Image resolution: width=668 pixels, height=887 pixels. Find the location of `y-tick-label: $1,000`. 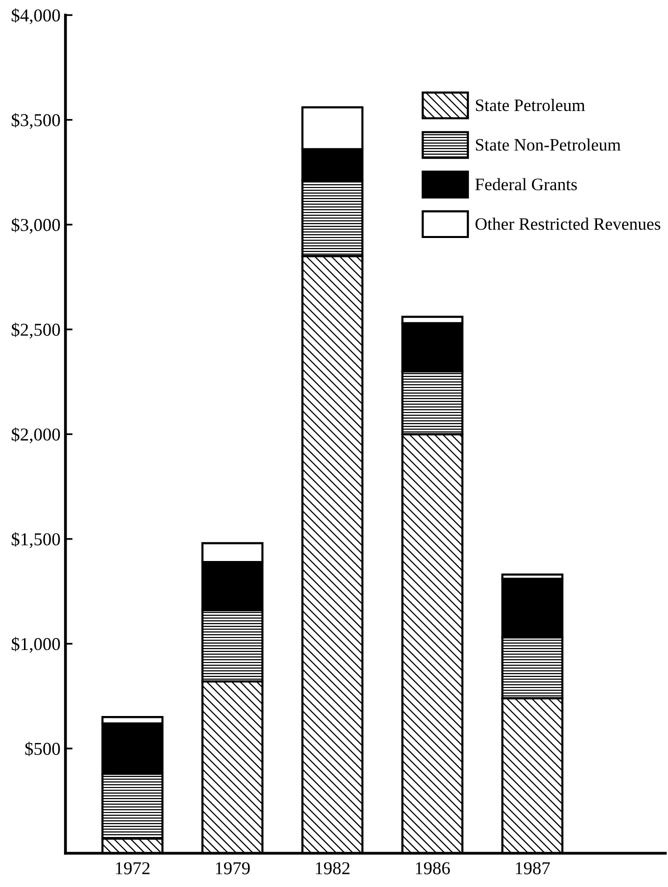

y-tick-label: $1,000 is located at coordinates (36, 644).